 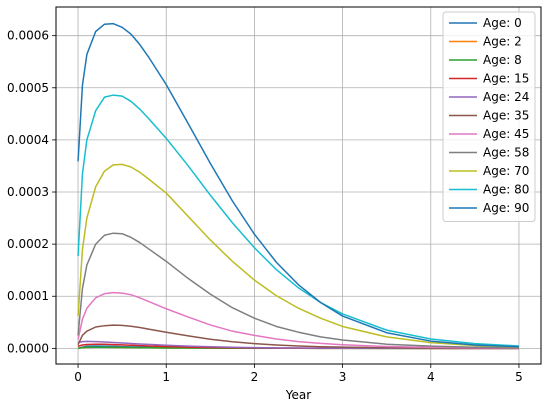 I want to click on y-tick-label: 0.0003, so click(x=28, y=192).